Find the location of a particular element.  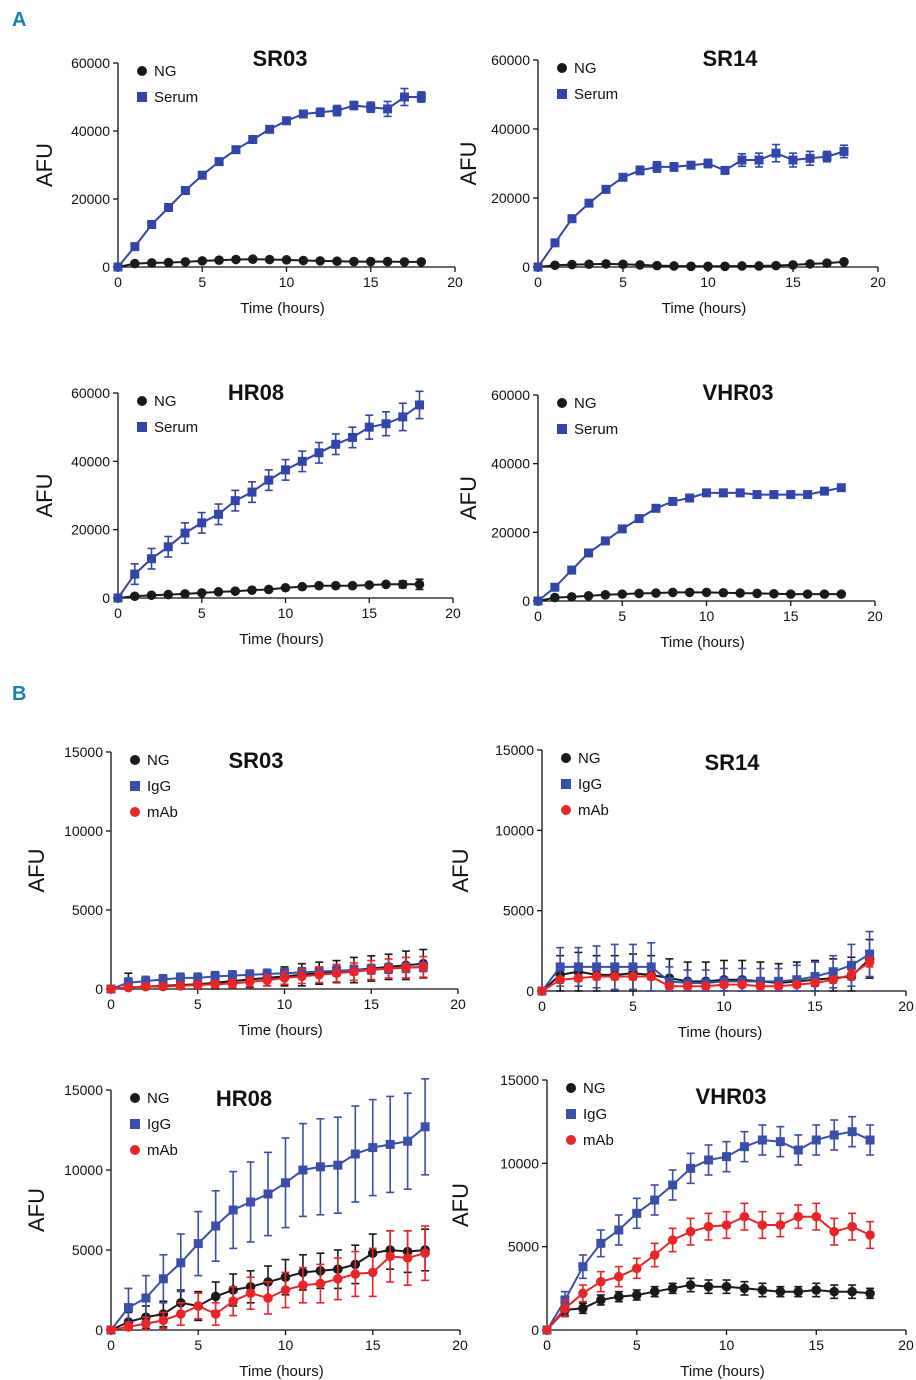

y-tick-label: 40000 is located at coordinates (510, 464).